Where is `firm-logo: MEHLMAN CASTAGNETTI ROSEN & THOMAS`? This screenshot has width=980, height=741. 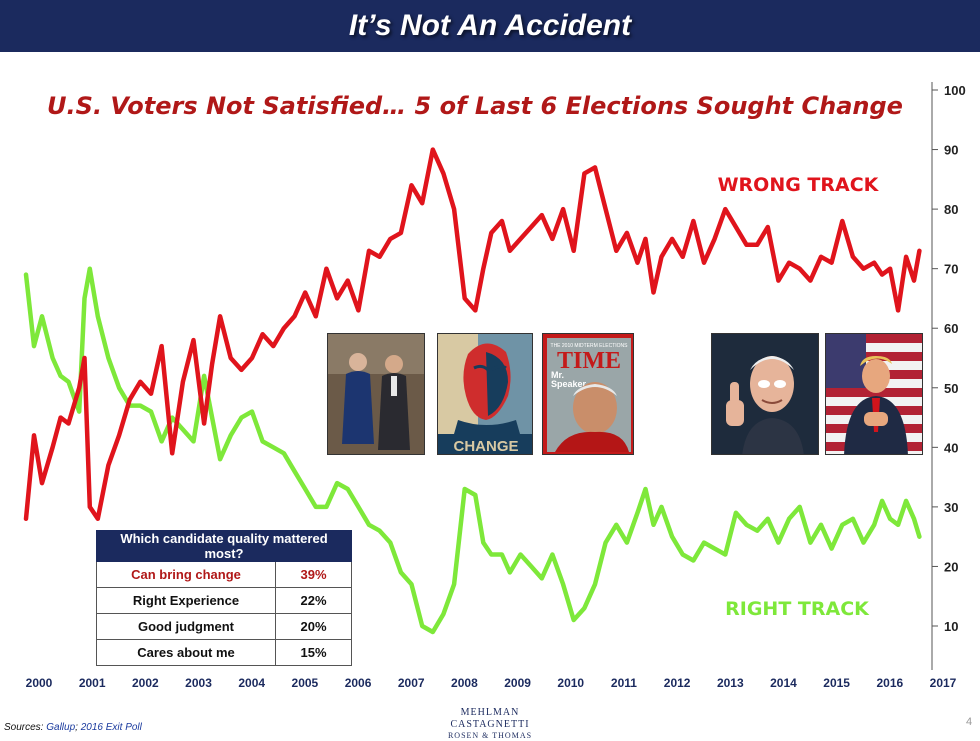 firm-logo: MEHLMAN CASTAGNETTI ROSEN & THOMAS is located at coordinates (490, 724).